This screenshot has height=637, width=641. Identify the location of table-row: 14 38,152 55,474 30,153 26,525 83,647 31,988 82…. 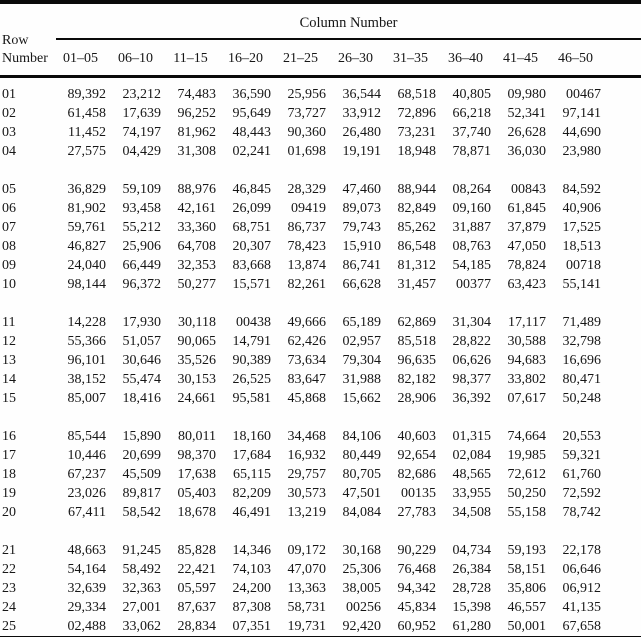
(320, 379).